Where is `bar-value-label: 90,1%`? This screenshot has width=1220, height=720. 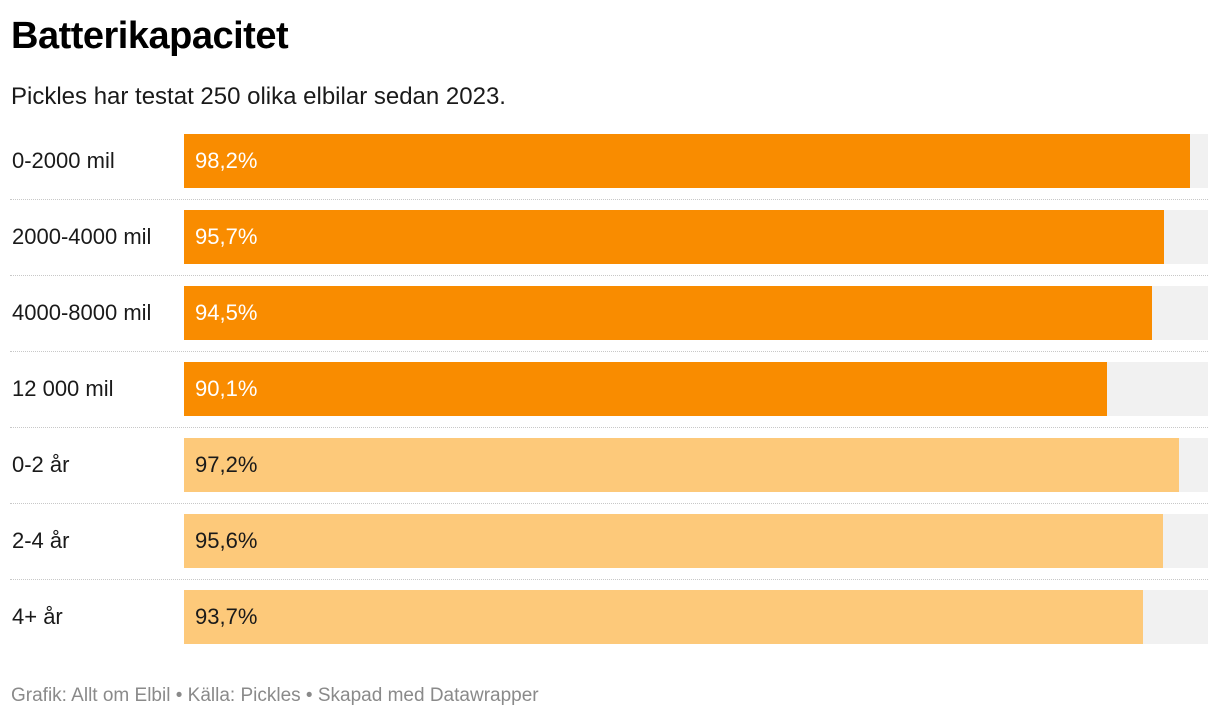 bar-value-label: 90,1% is located at coordinates (226, 388).